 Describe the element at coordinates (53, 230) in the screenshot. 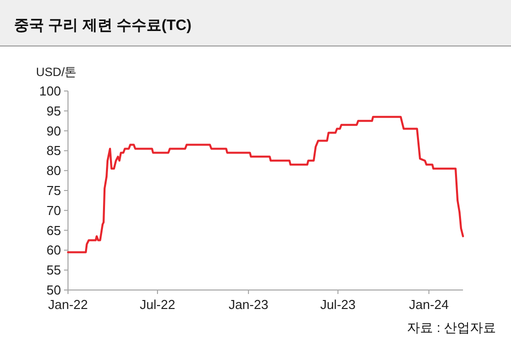

I see `y-tick-label: 65` at that location.